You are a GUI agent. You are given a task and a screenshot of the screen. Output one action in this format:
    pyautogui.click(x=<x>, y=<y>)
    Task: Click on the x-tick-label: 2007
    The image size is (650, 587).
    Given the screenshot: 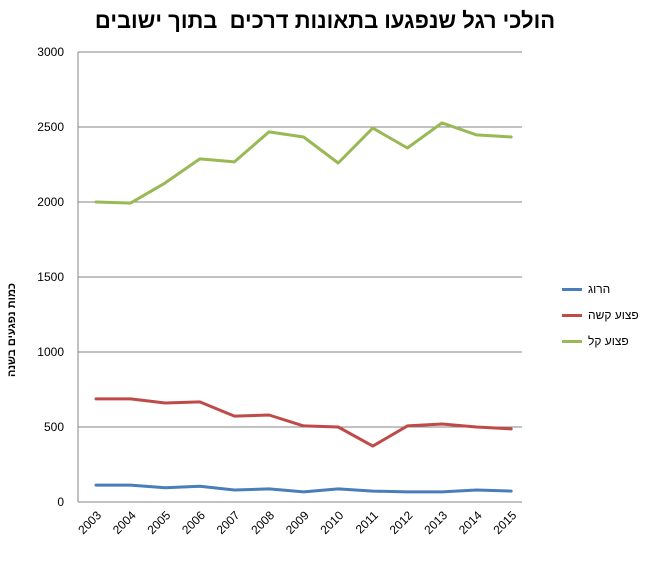 What is the action you would take?
    pyautogui.click(x=228, y=522)
    